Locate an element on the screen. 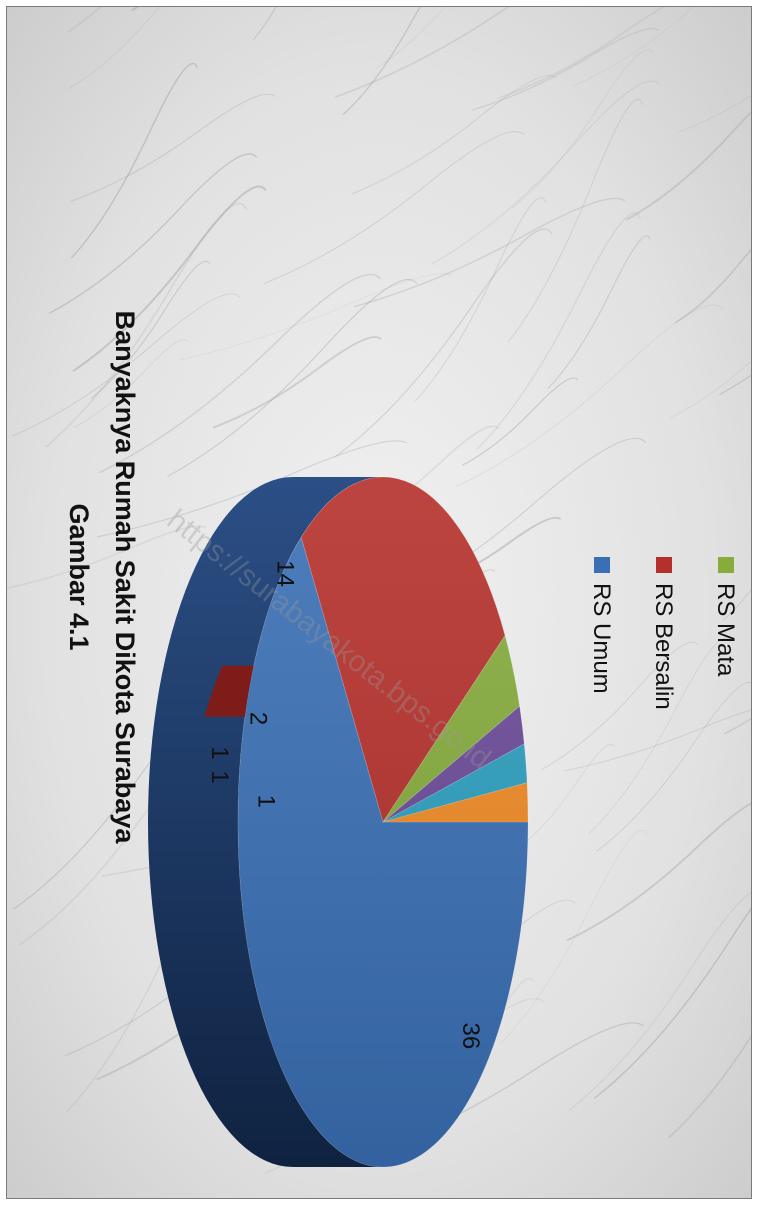  chart-title: Gambar 4.1 is located at coordinates (79, 576).